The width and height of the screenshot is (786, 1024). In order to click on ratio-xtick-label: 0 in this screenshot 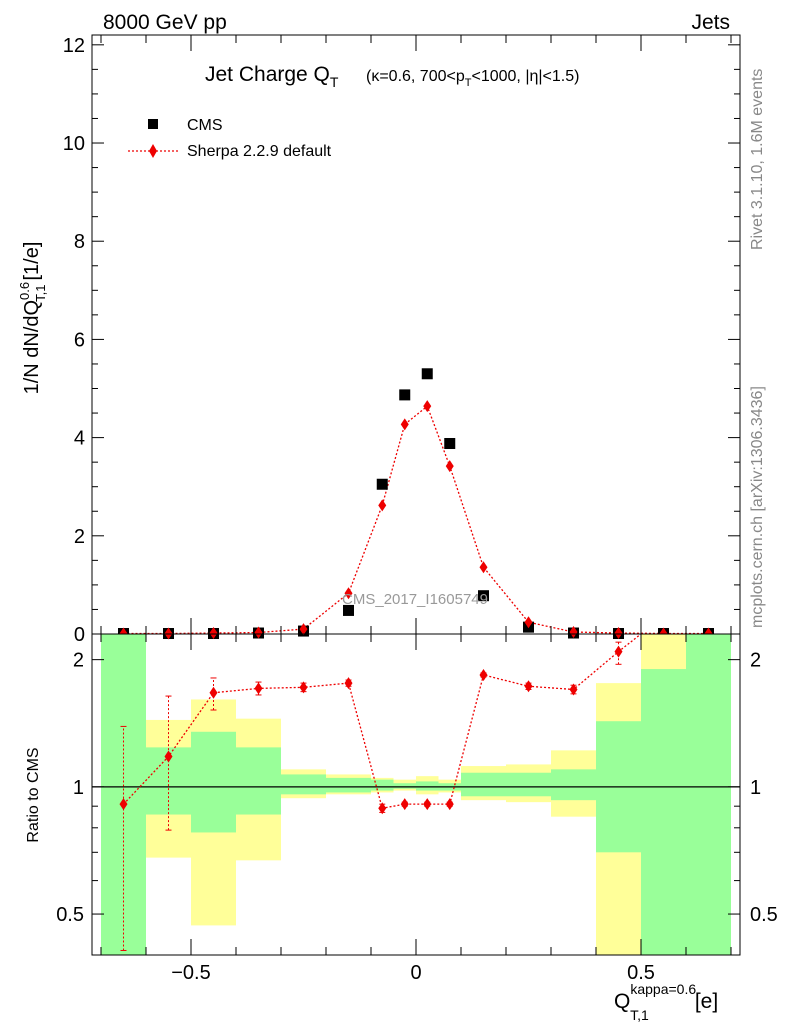, I will do `click(415, 973)`.